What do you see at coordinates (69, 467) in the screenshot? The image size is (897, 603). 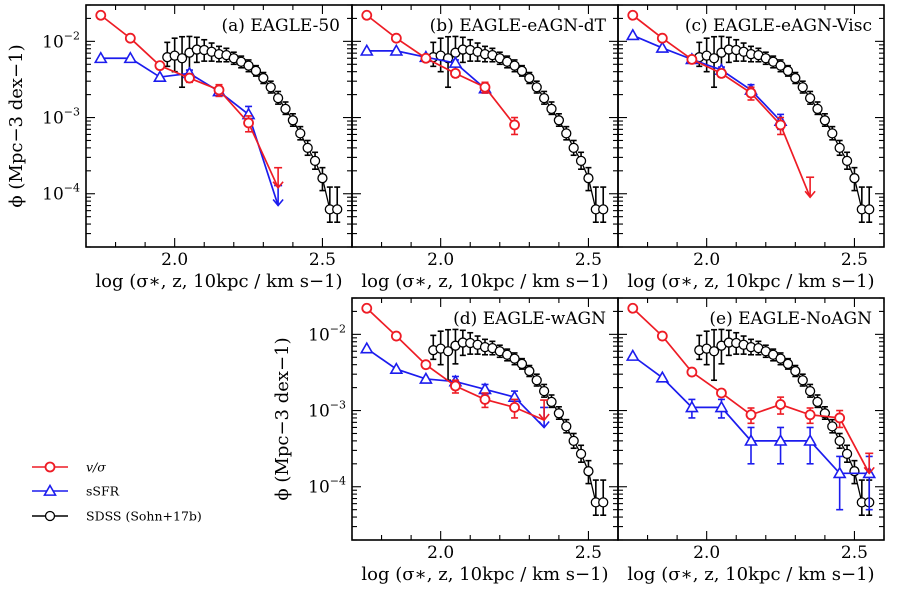 I see `legend-item: v/σ` at bounding box center [69, 467].